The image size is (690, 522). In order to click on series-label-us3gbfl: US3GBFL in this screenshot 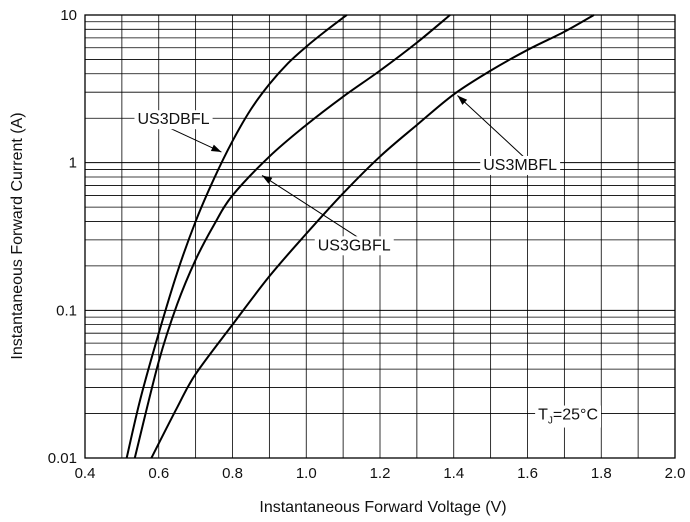, I will do `click(354, 245)`.